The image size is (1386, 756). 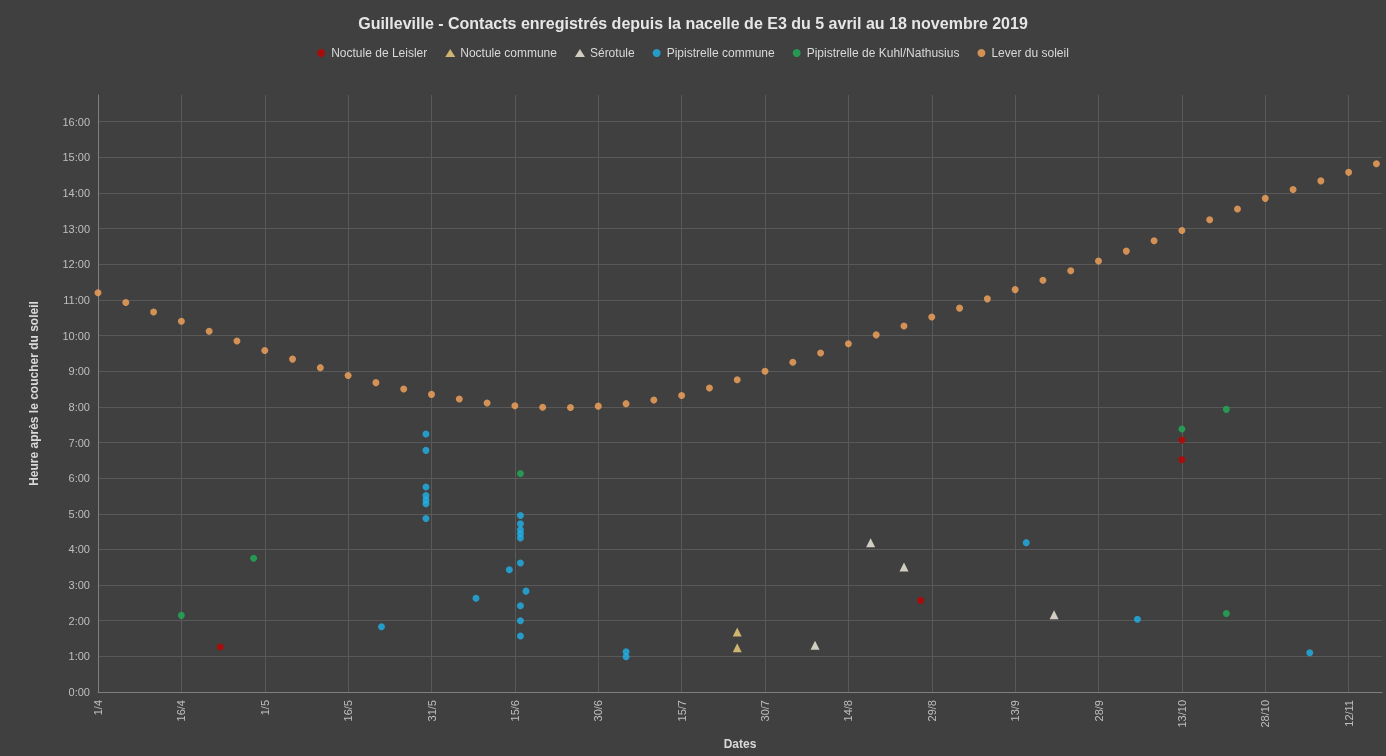 What do you see at coordinates (740, 744) in the screenshot?
I see `x-axis-title: Dates` at bounding box center [740, 744].